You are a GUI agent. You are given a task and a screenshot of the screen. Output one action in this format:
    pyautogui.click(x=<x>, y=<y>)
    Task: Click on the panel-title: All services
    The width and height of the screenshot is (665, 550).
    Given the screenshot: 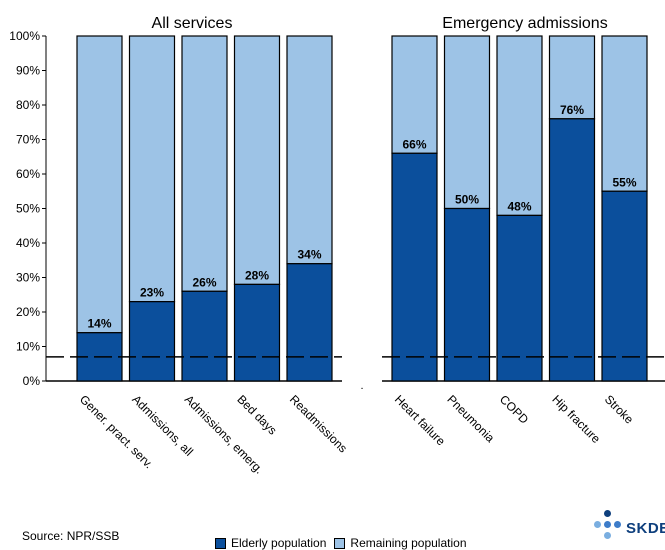 What is the action you would take?
    pyautogui.click(x=192, y=23)
    